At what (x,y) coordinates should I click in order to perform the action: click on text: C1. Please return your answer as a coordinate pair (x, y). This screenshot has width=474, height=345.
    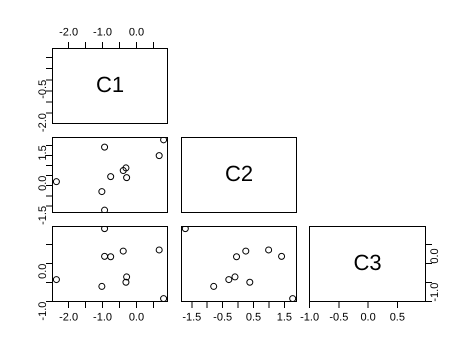
    Looking at the image, I should click on (110, 85).